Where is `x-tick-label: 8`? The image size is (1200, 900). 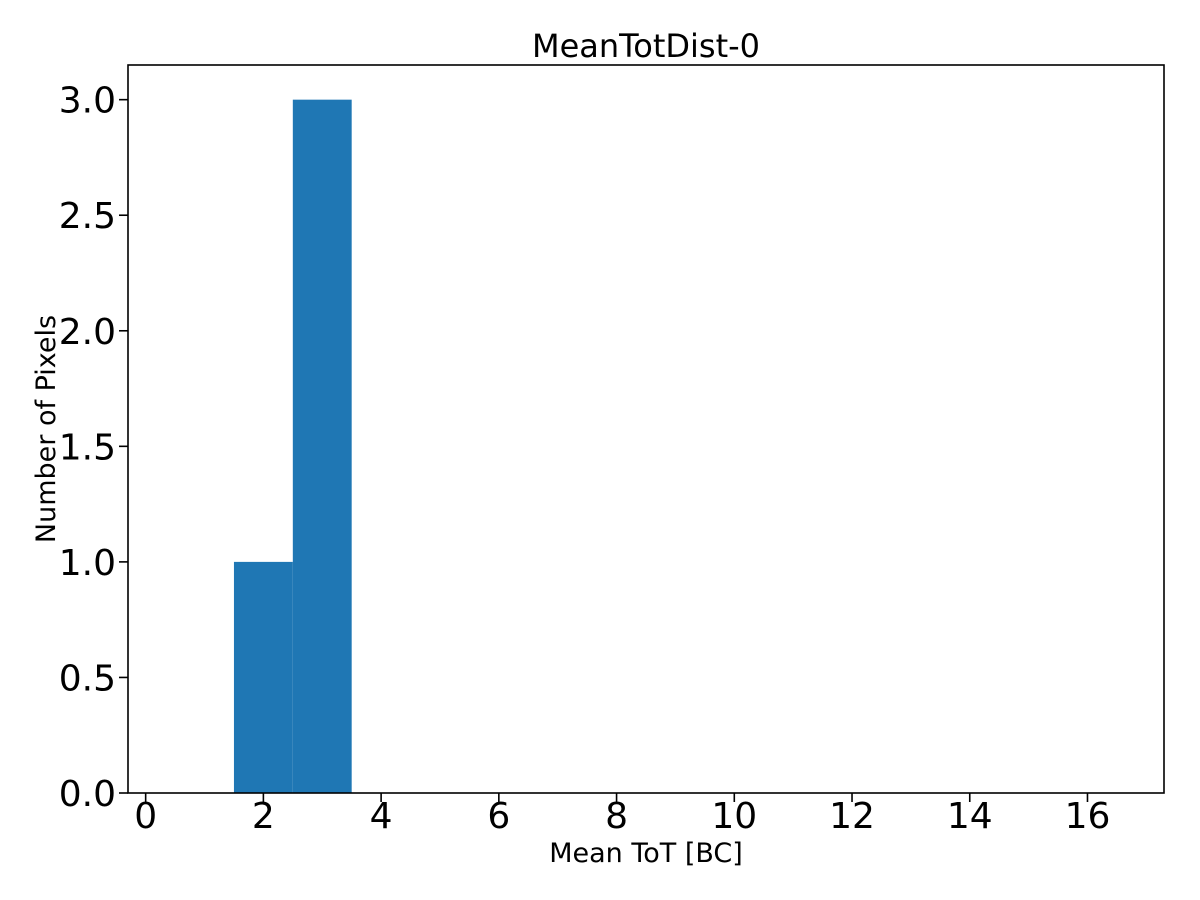
x-tick-label: 8 is located at coordinates (616, 816).